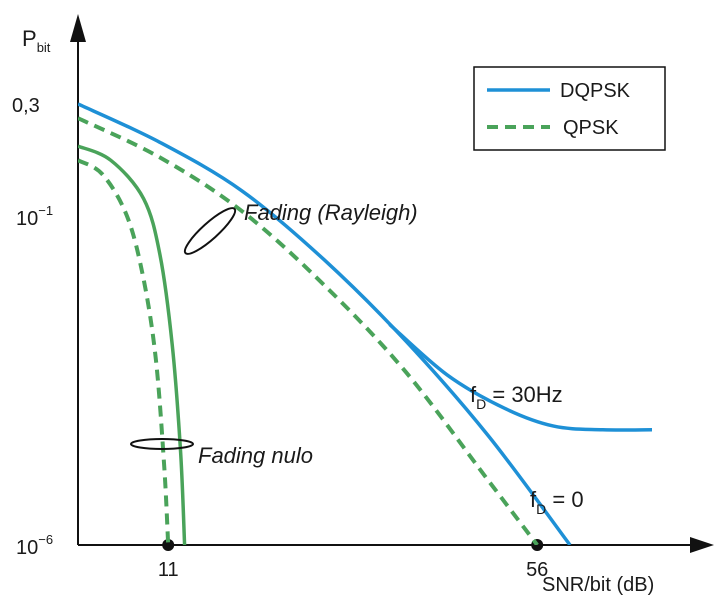 The width and height of the screenshot is (722, 601). Describe the element at coordinates (331, 212) in the screenshot. I see `annotation-fading-rayleigh: Fading (Rayleigh)` at that location.